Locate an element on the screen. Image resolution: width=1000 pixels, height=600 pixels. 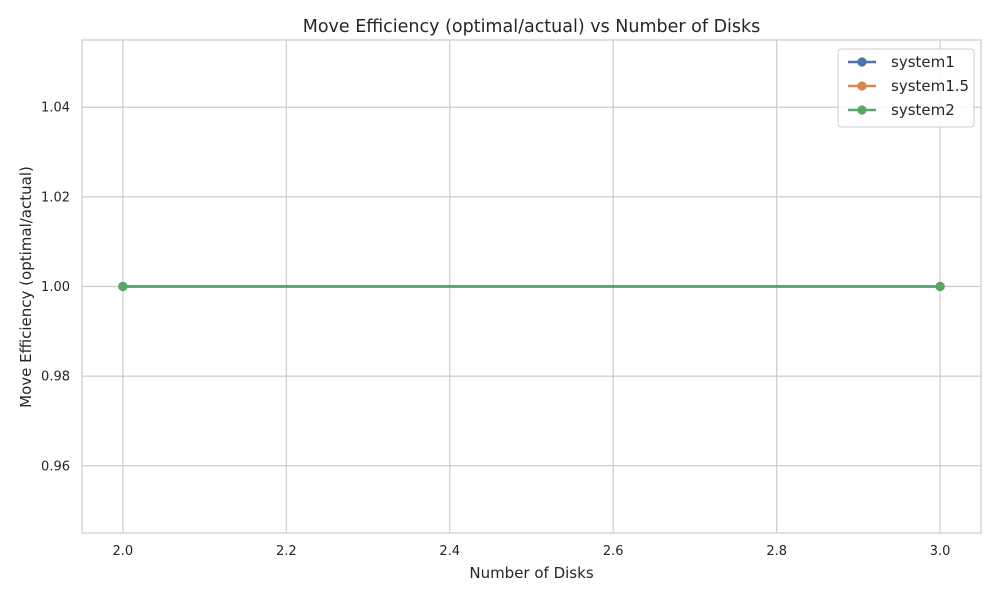
x-tick-label: 2.4 is located at coordinates (449, 551).